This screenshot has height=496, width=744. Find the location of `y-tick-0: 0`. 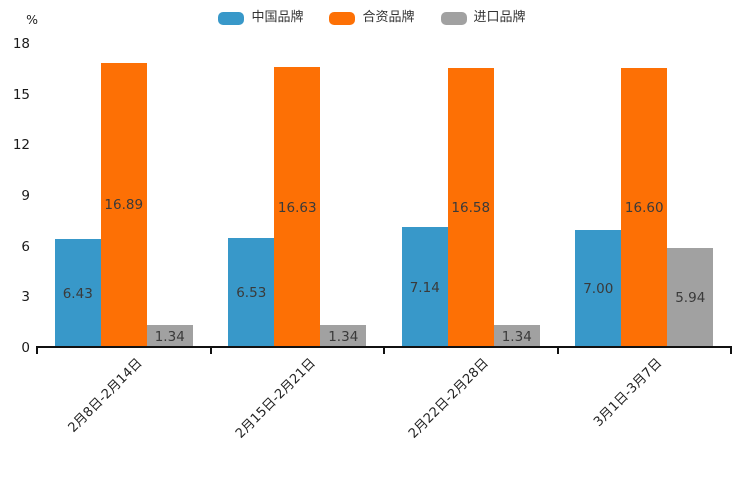

y-tick-0: 0 is located at coordinates (25, 348).